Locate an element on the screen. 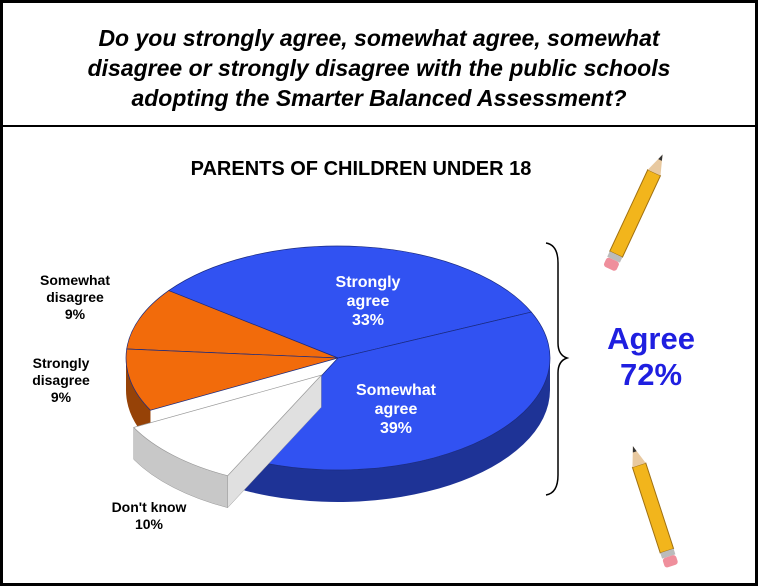 Image resolution: width=758 pixels, height=586 pixels. chart-title: PARENTS OF CHILDREN UNDER 18 is located at coordinates (361, 169).